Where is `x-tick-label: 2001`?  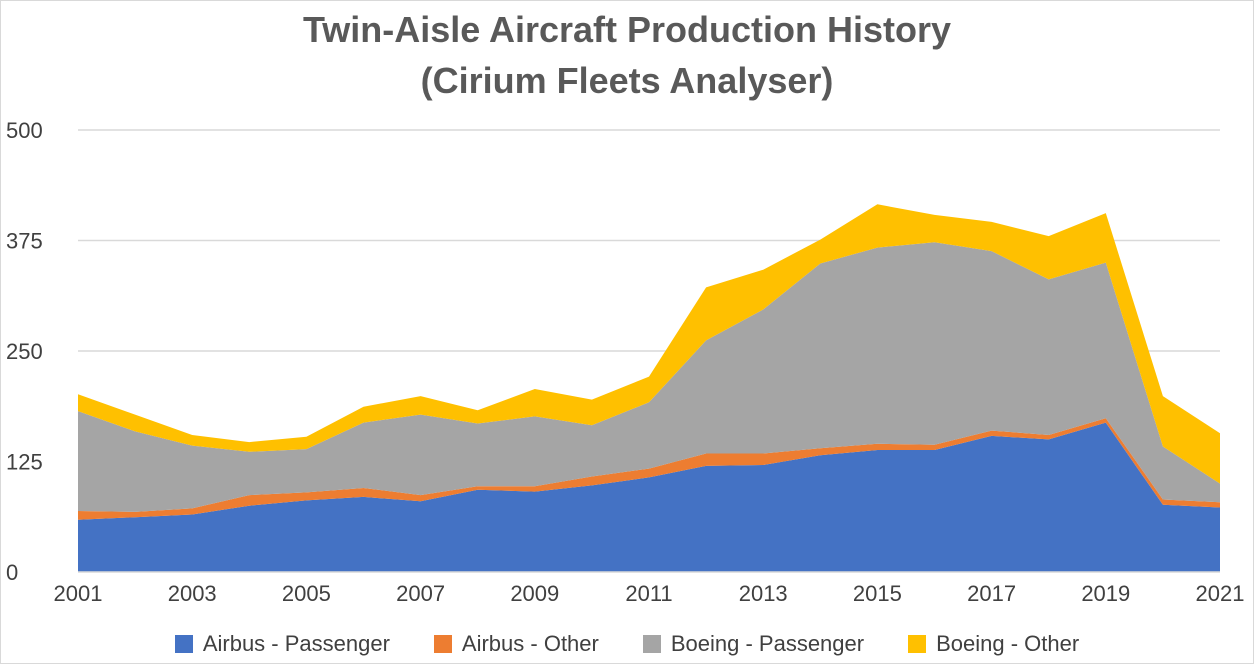 x-tick-label: 2001 is located at coordinates (78, 593).